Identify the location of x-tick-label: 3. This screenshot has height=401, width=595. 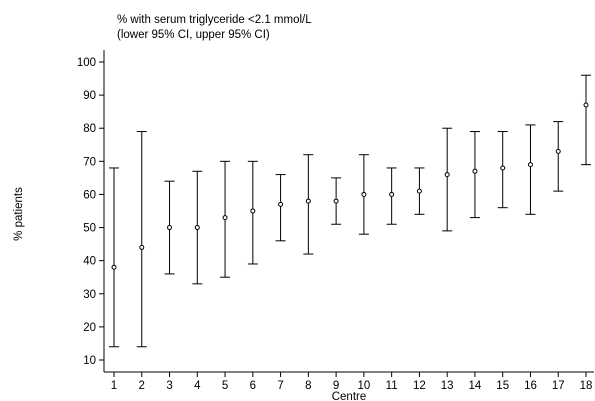
(169, 386).